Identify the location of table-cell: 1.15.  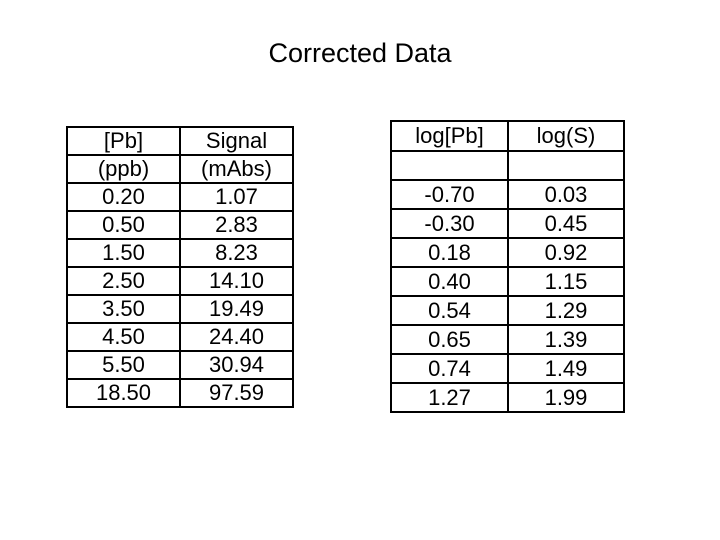
(566, 281).